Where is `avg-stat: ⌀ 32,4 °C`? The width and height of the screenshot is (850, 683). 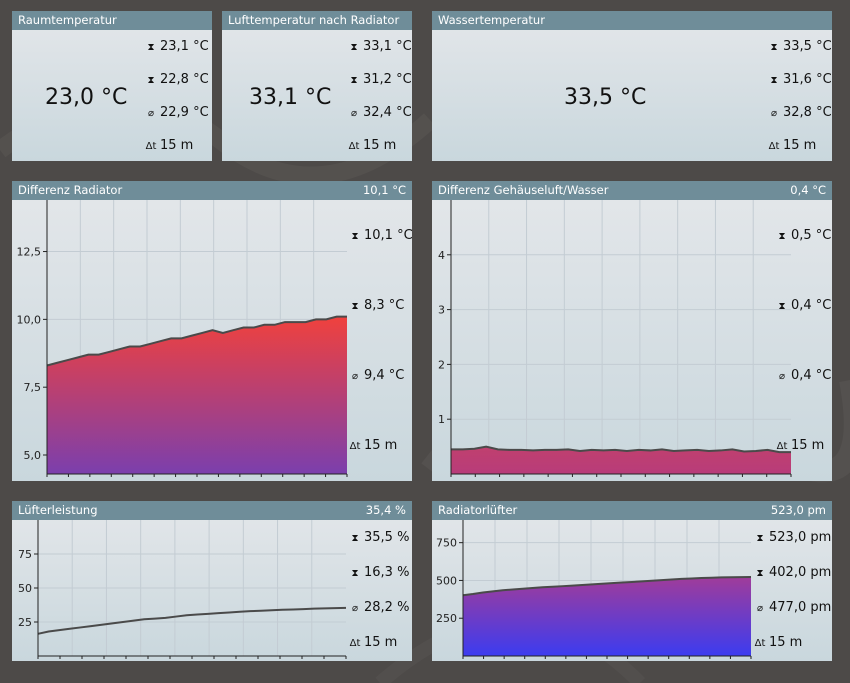 avg-stat: ⌀ 32,4 °C is located at coordinates (380, 112).